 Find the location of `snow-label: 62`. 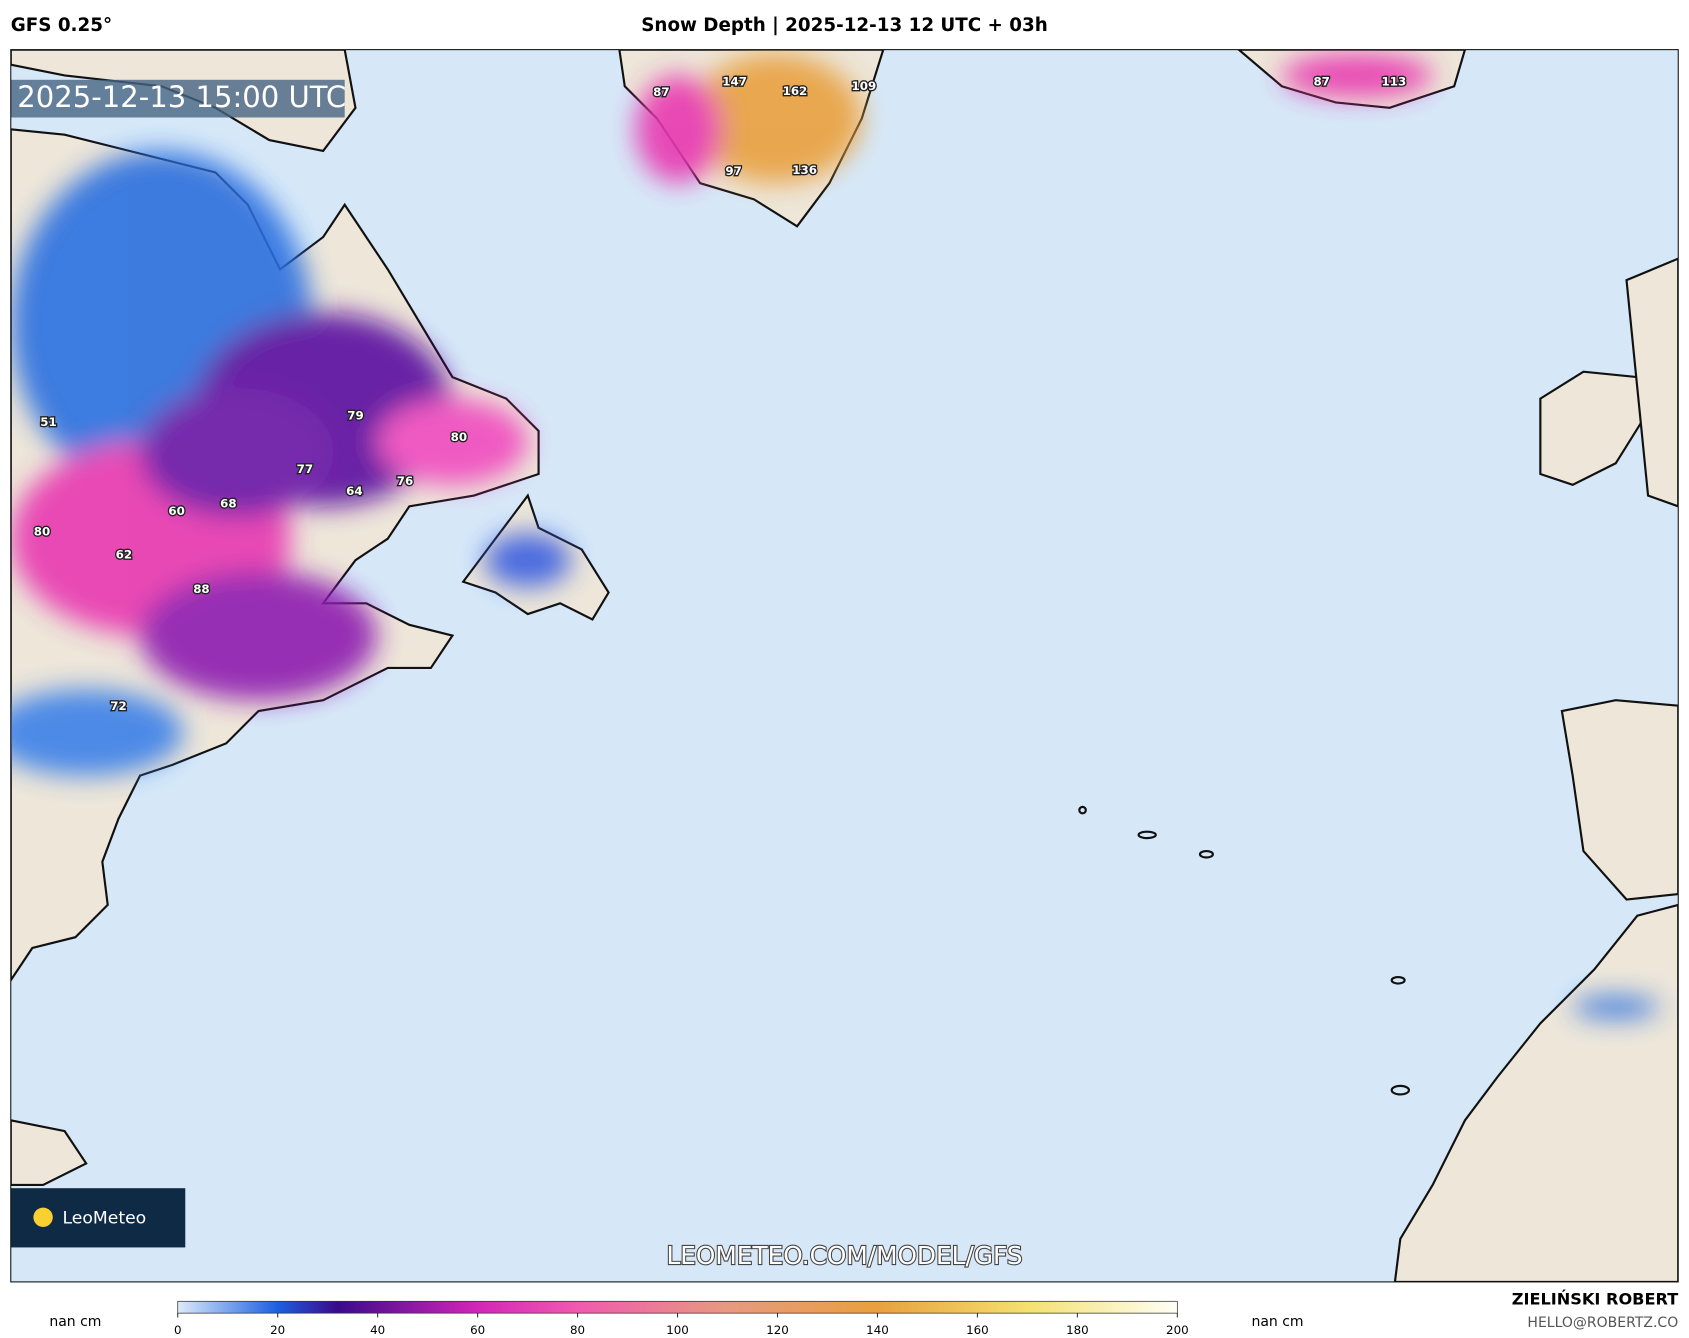

snow-label: 62 is located at coordinates (124, 554).